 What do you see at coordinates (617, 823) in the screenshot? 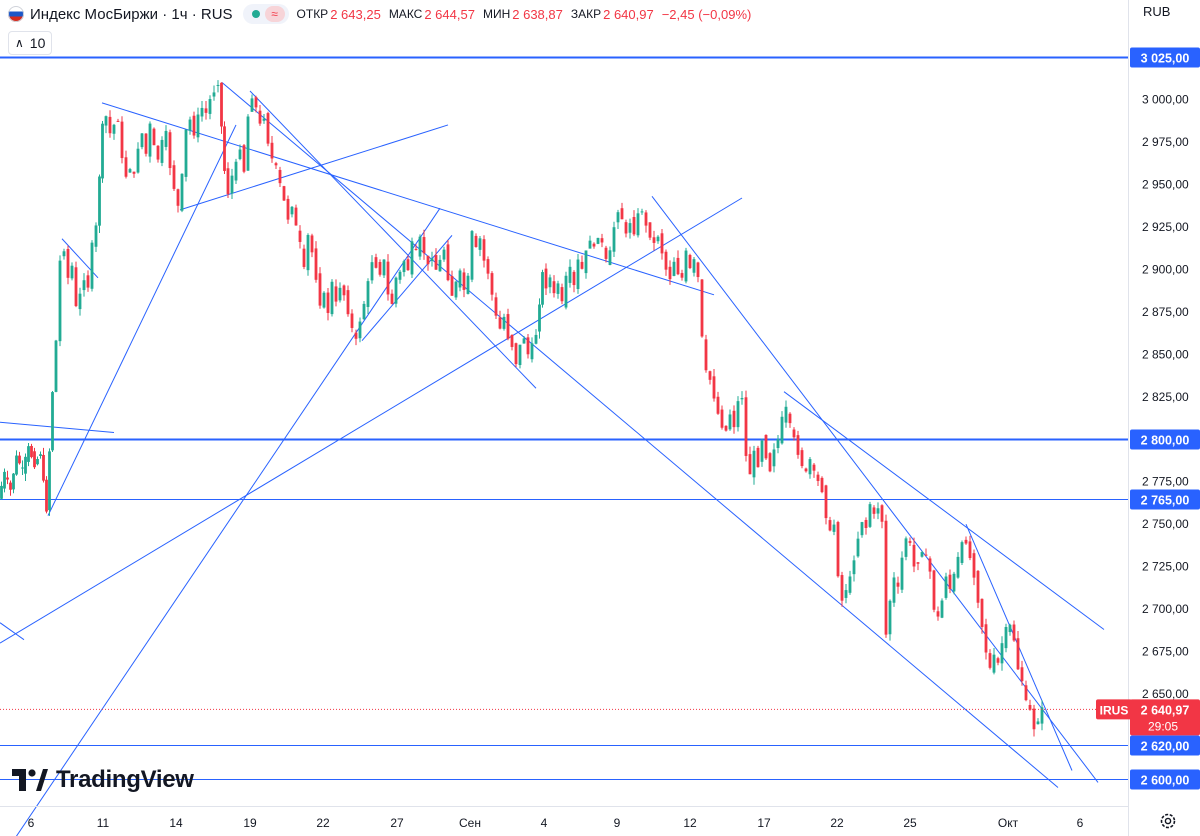
I see `x-tick-label: 9` at bounding box center [617, 823].